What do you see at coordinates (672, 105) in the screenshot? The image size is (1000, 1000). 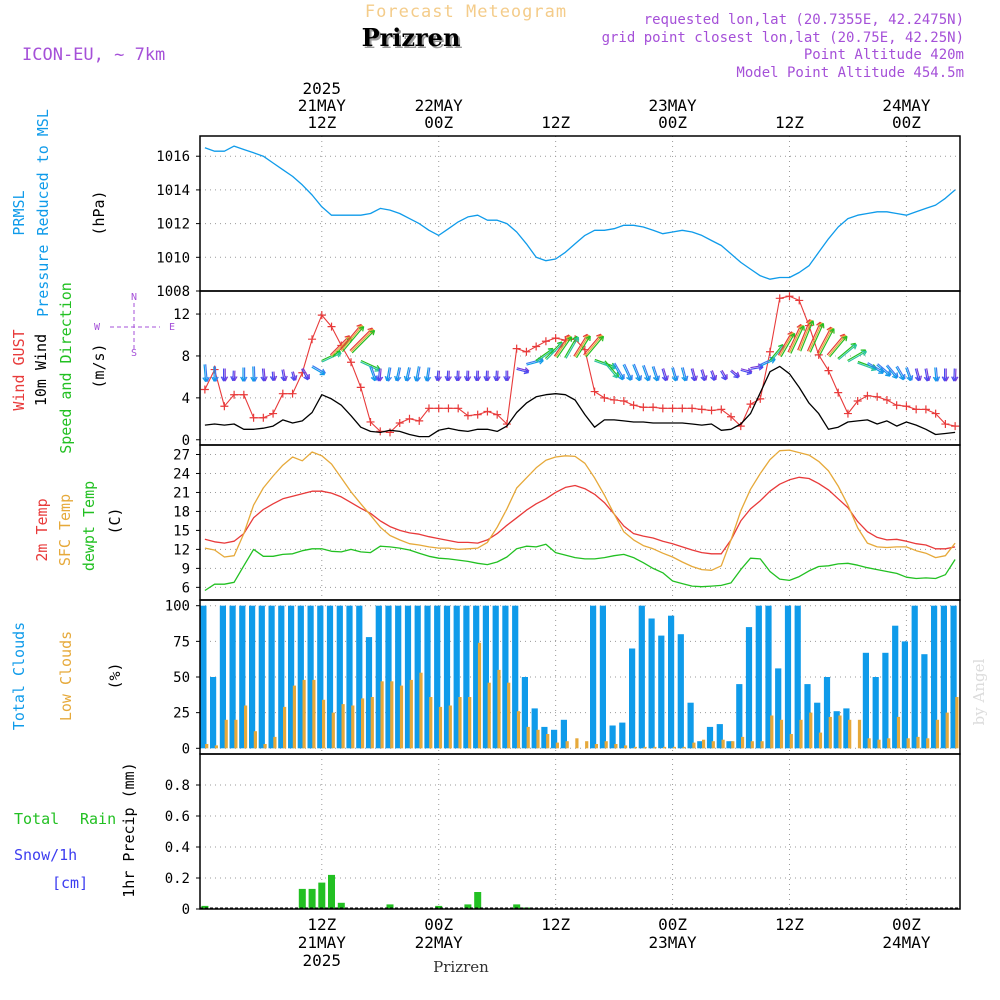 I see `top-time-label: 23MAY` at bounding box center [672, 105].